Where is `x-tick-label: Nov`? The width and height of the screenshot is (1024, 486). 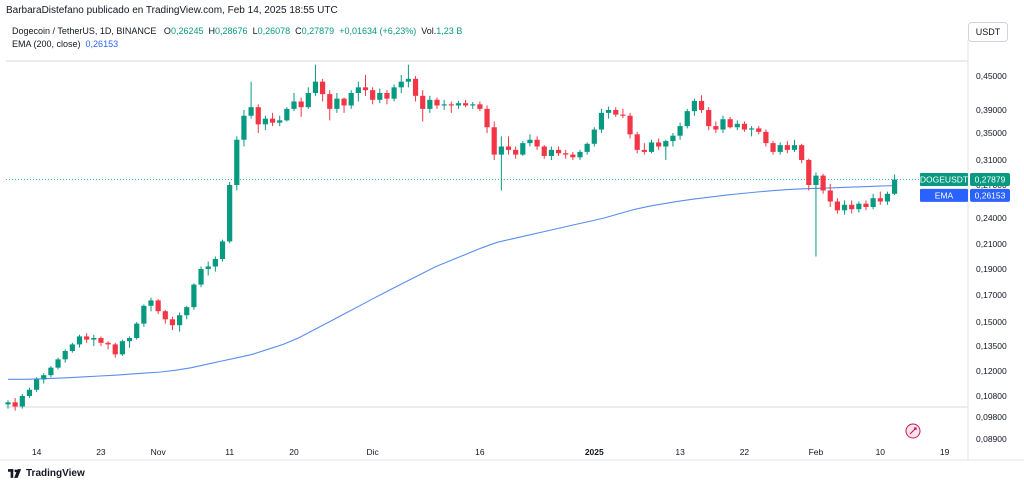 x-tick-label: Nov is located at coordinates (159, 452).